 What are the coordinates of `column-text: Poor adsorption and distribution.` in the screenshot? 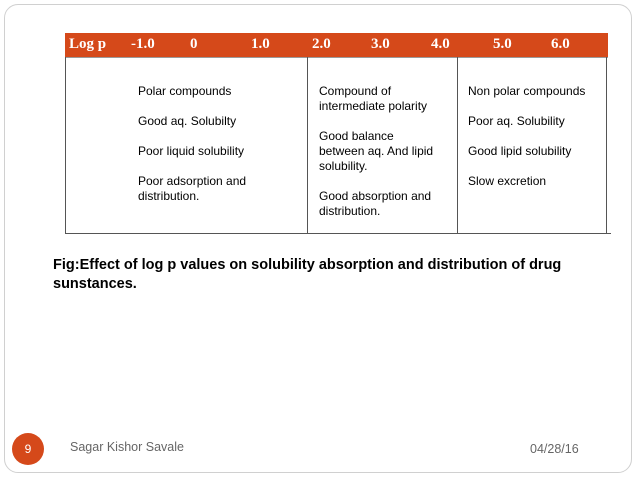 It's located at (192, 188).